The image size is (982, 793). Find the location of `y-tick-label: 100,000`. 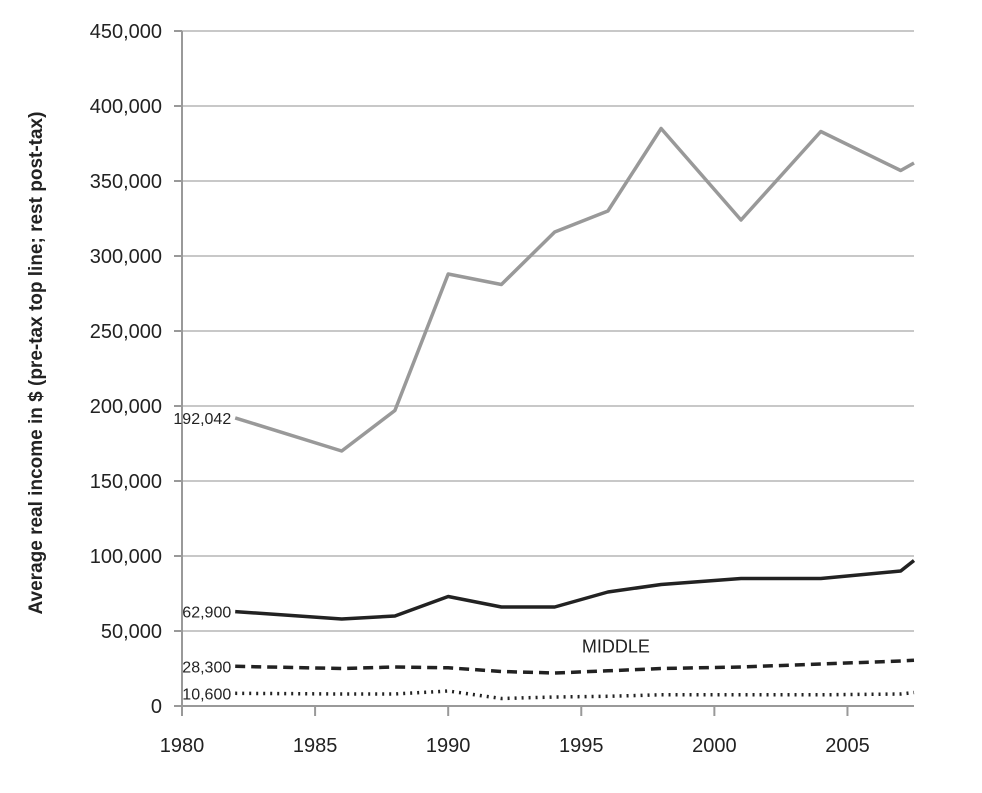

y-tick-label: 100,000 is located at coordinates (126, 557).